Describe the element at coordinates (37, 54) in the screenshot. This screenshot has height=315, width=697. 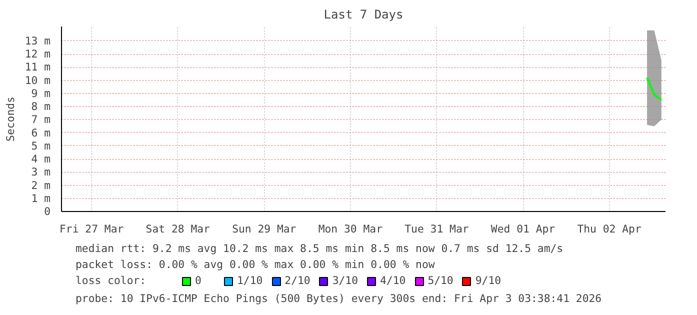
I see `y-tick-label: 12 m` at that location.